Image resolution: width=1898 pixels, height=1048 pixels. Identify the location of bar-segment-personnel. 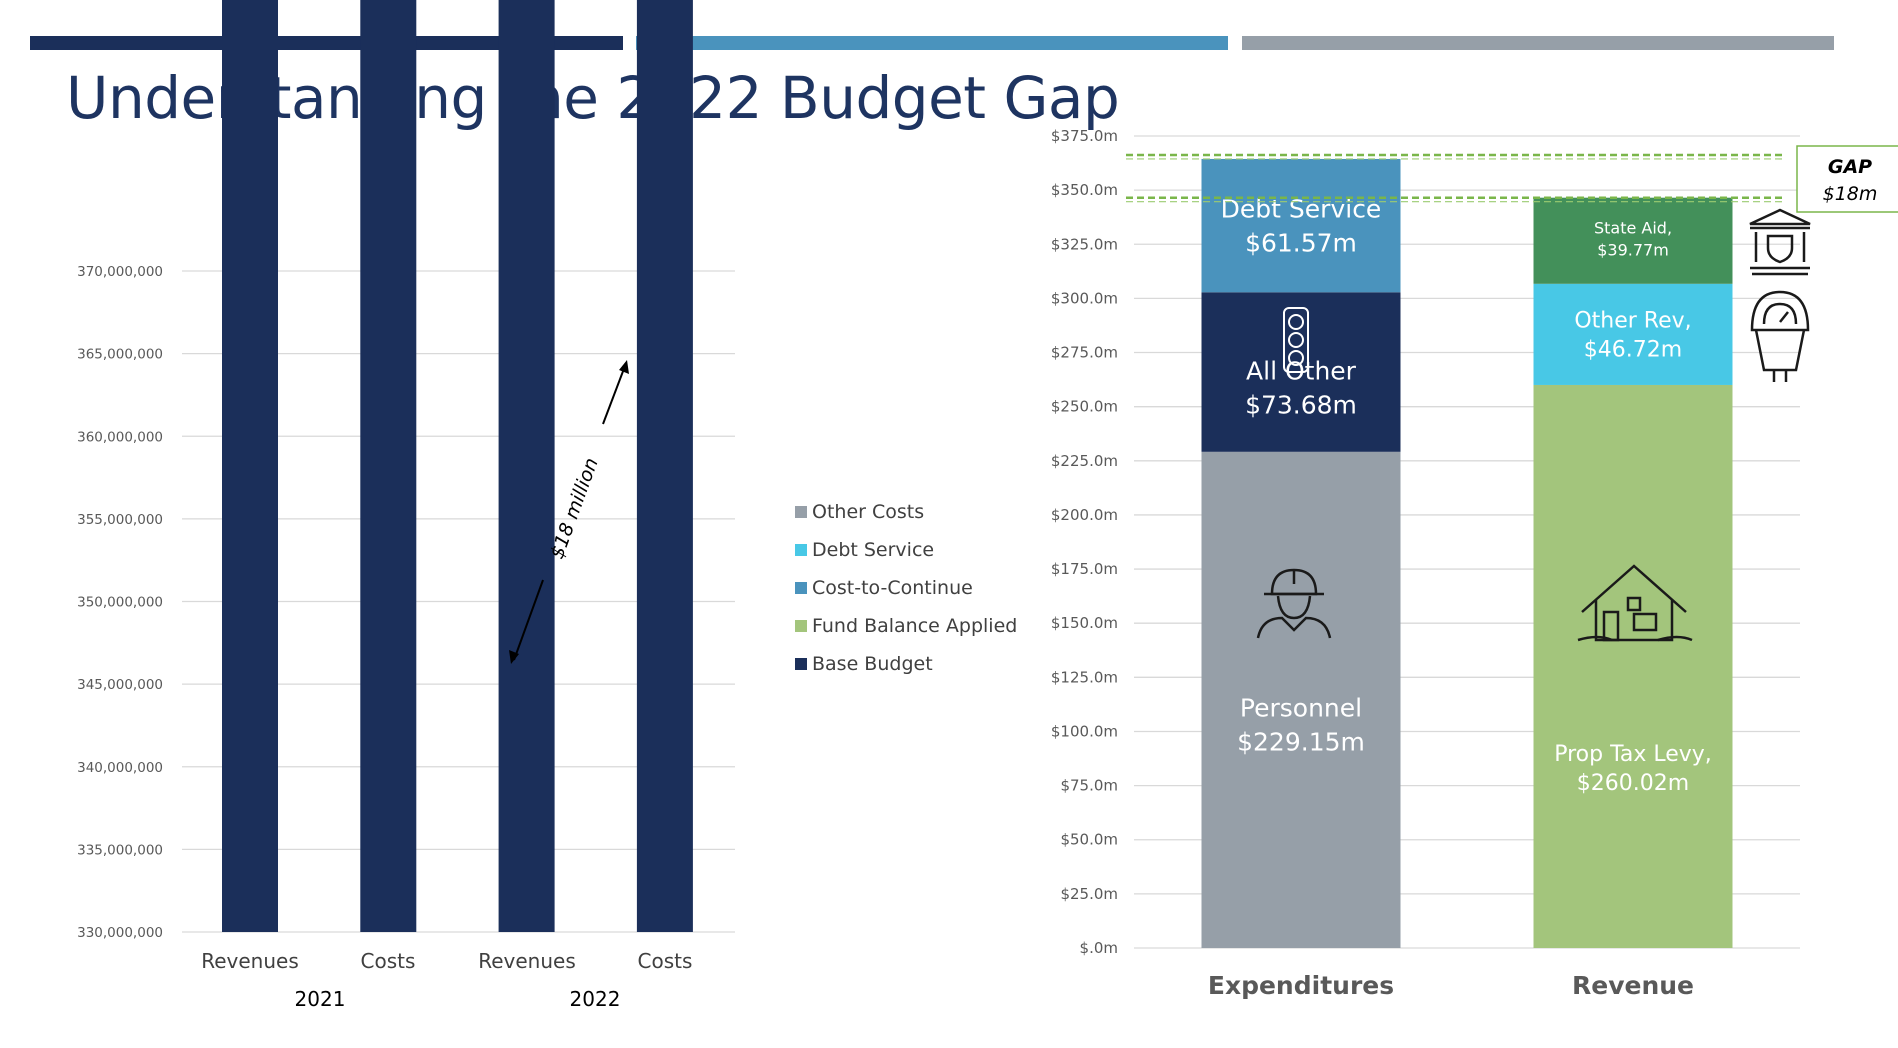
(1301, 699).